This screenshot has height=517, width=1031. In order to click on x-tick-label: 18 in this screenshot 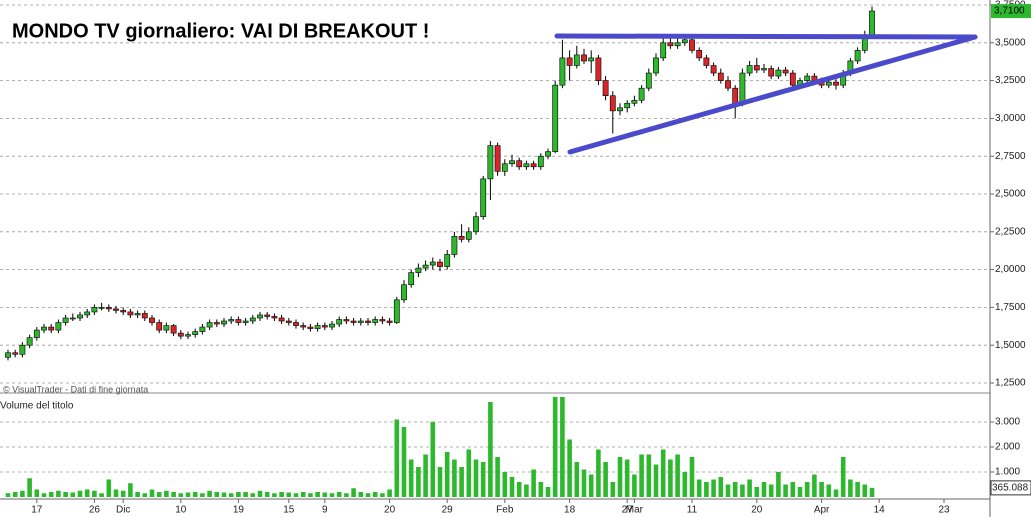, I will do `click(570, 510)`.